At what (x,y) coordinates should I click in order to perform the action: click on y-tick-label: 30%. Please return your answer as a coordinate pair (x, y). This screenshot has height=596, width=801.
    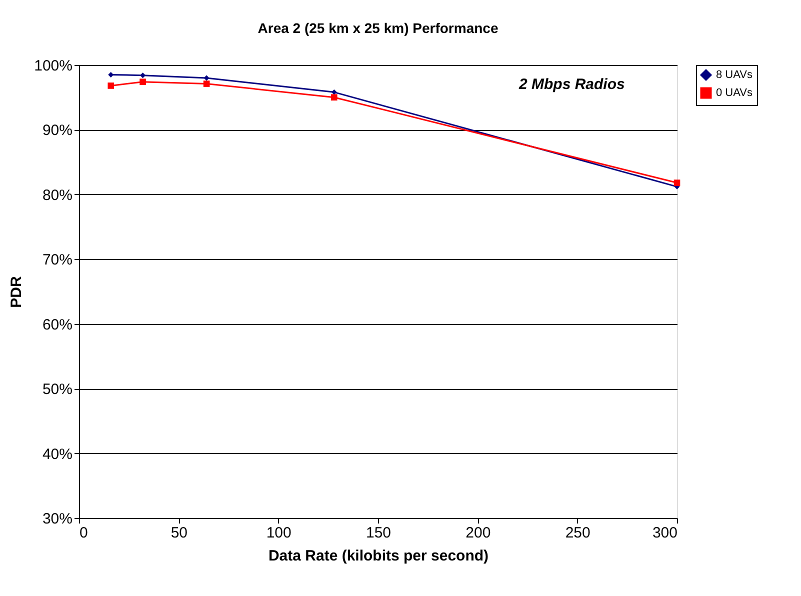
    Looking at the image, I should click on (57, 519).